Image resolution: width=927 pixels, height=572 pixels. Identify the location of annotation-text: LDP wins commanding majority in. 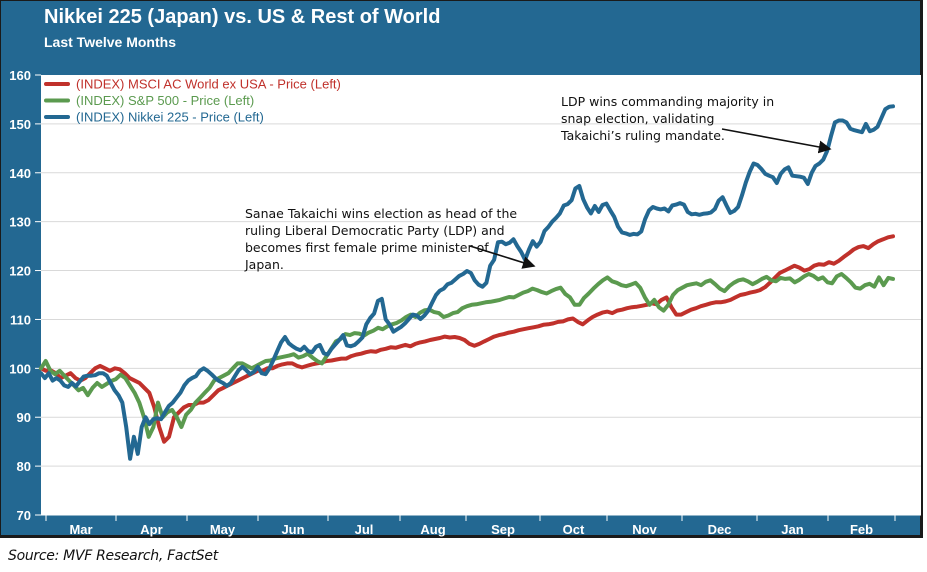
(667, 101).